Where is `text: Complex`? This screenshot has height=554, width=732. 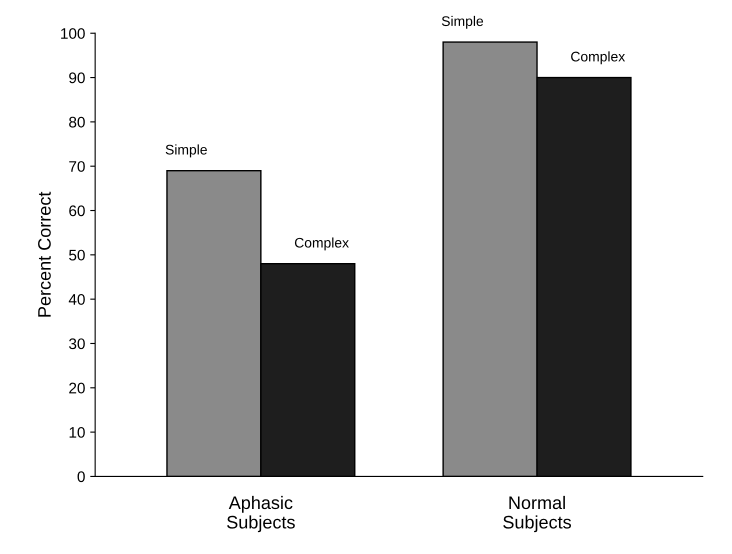 text: Complex is located at coordinates (598, 57).